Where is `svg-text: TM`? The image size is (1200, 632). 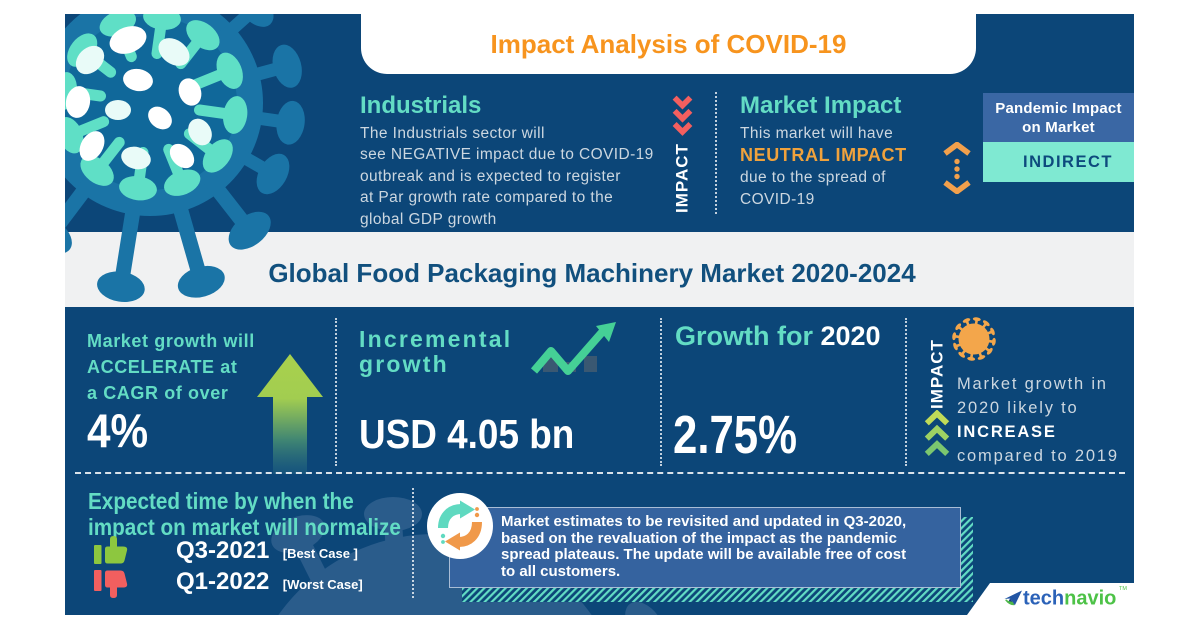 svg-text: TM is located at coordinates (1123, 589).